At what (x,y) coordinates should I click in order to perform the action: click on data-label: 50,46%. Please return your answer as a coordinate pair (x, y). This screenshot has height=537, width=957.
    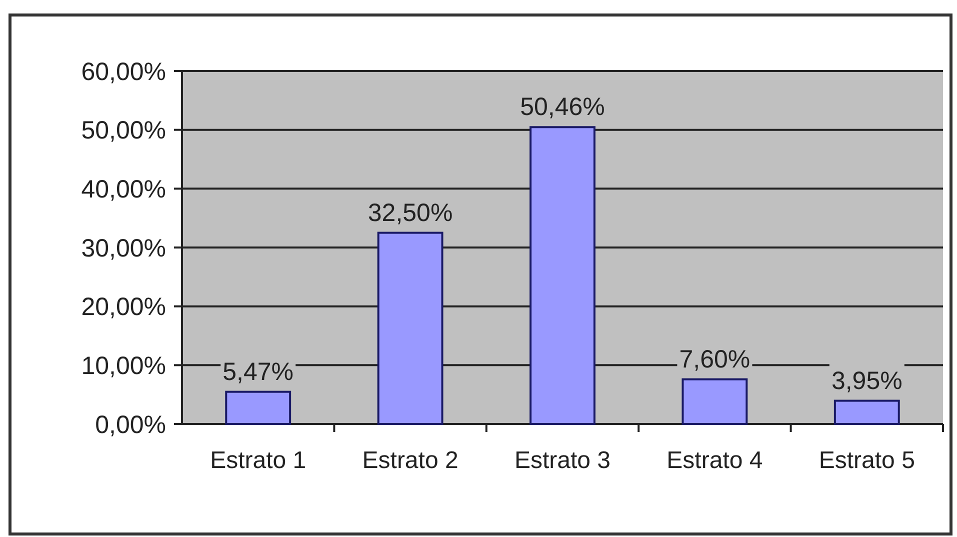
    Looking at the image, I should click on (562, 107).